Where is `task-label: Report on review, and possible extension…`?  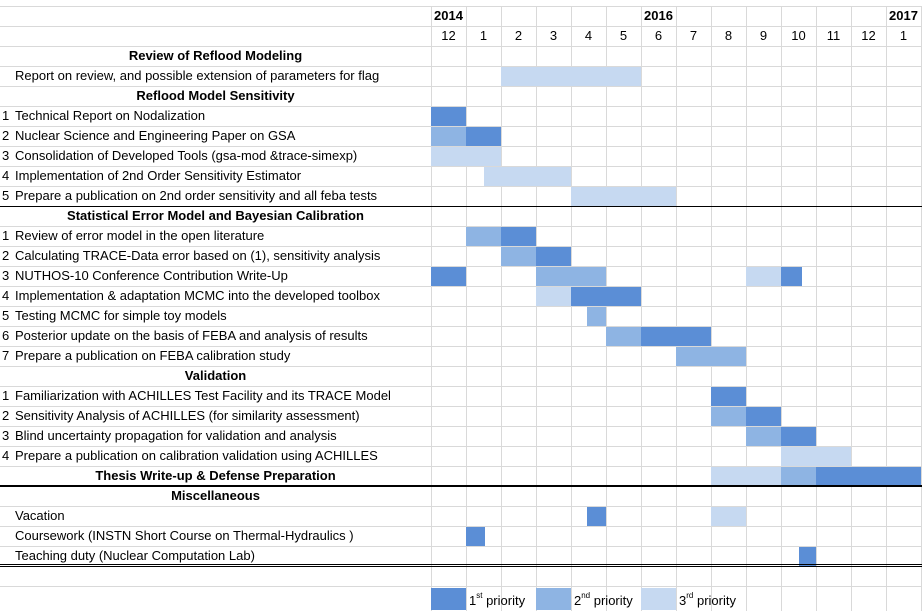
task-label: Report on review, and possible extension… is located at coordinates (197, 75).